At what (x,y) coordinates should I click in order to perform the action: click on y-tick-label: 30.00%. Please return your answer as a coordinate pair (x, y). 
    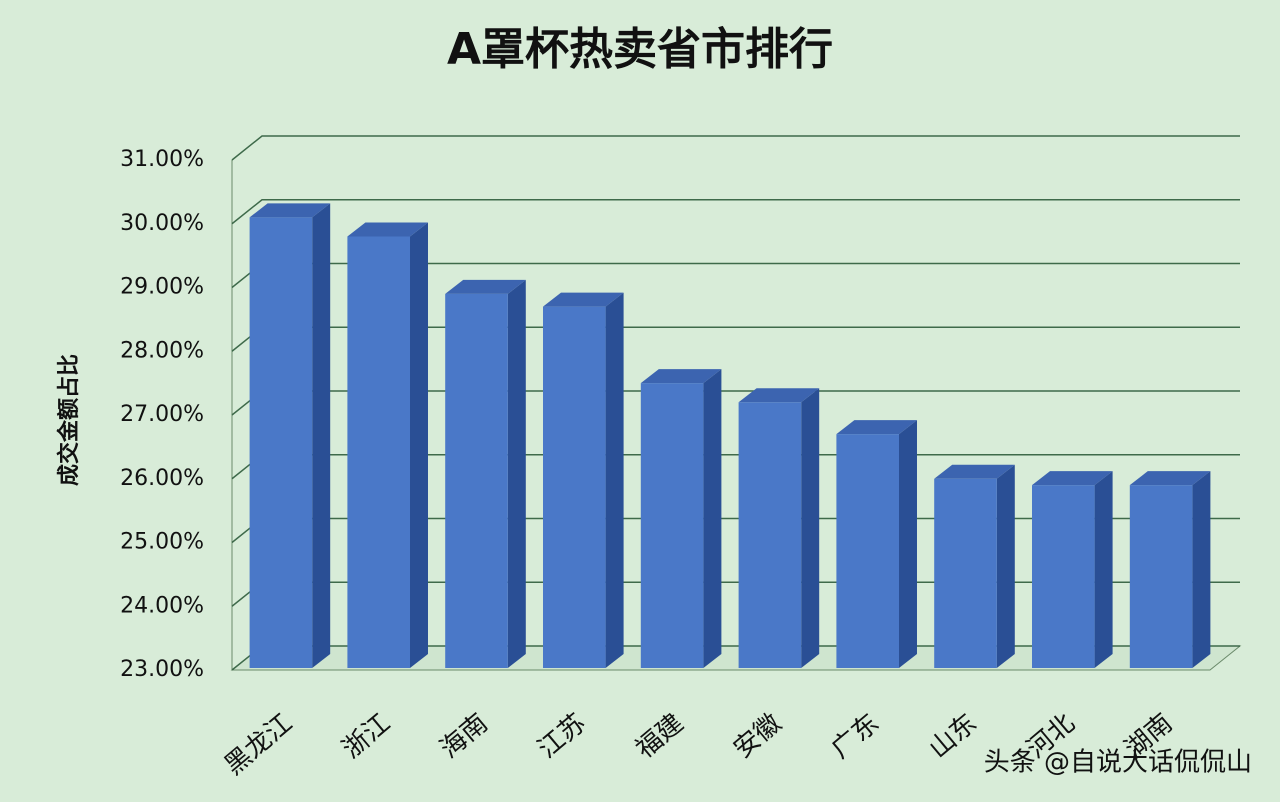
    Looking at the image, I should click on (162, 223).